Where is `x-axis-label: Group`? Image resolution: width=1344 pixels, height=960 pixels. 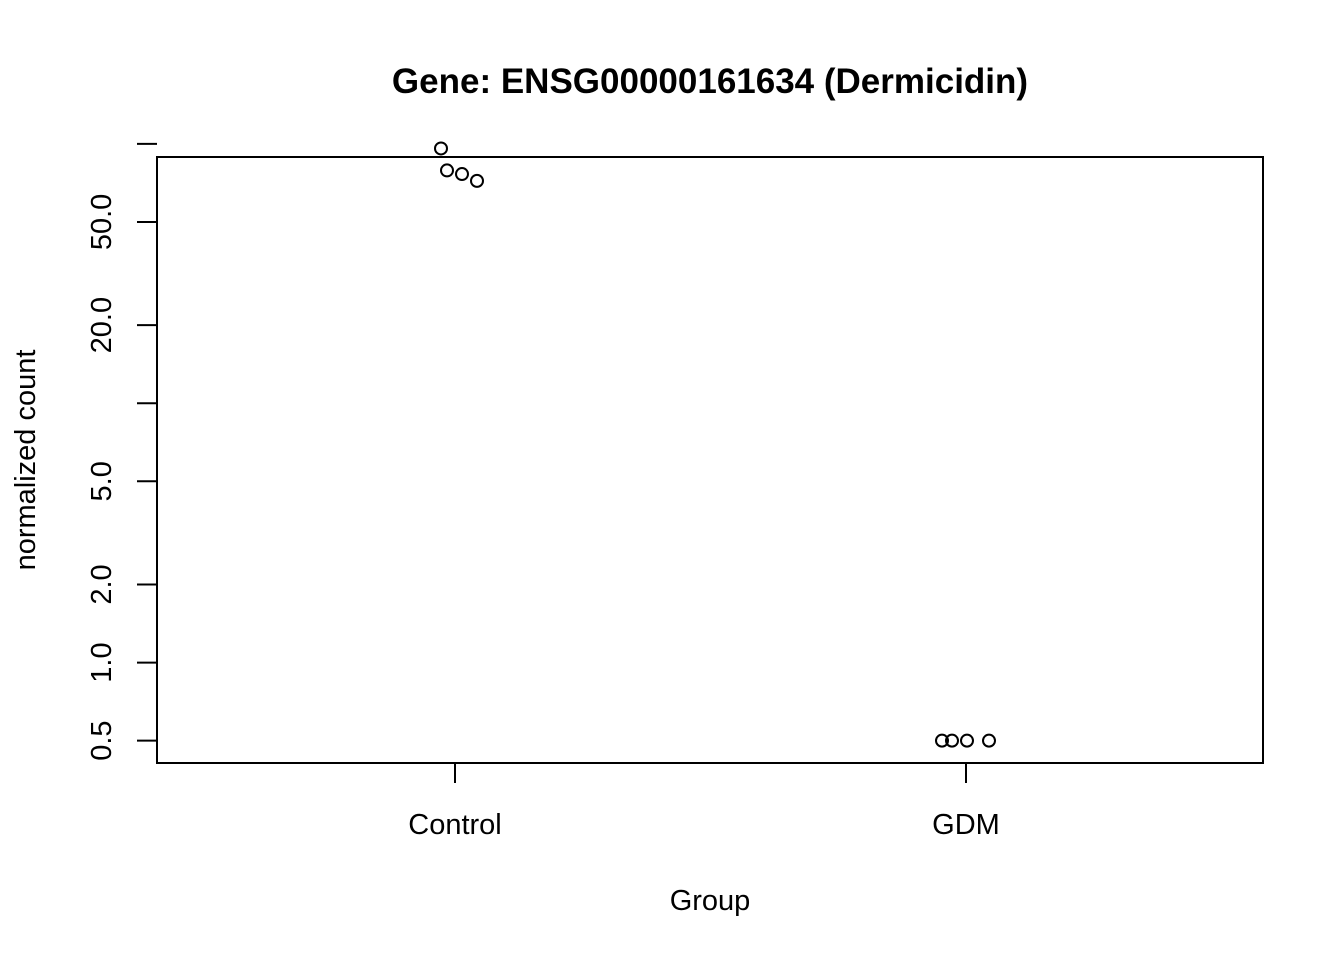
x-axis-label: Group is located at coordinates (710, 901).